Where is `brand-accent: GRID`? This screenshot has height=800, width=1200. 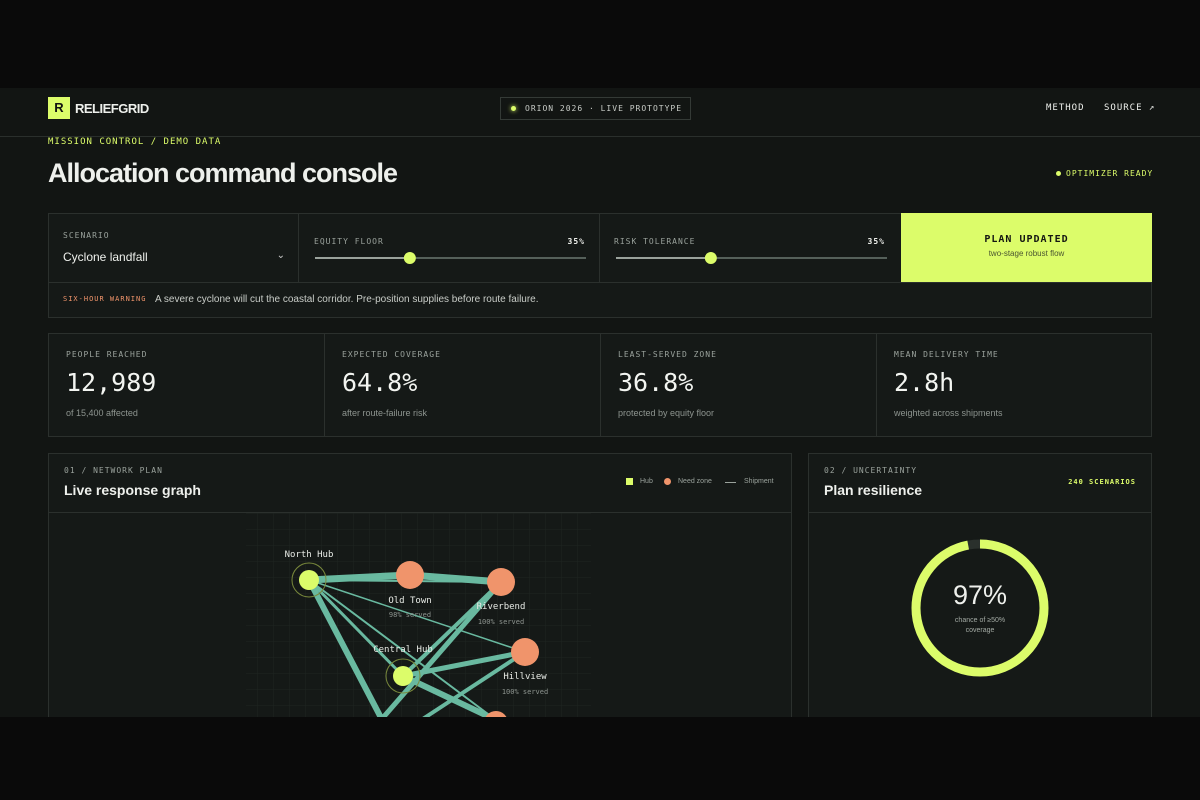
brand-accent: GRID is located at coordinates (133, 108).